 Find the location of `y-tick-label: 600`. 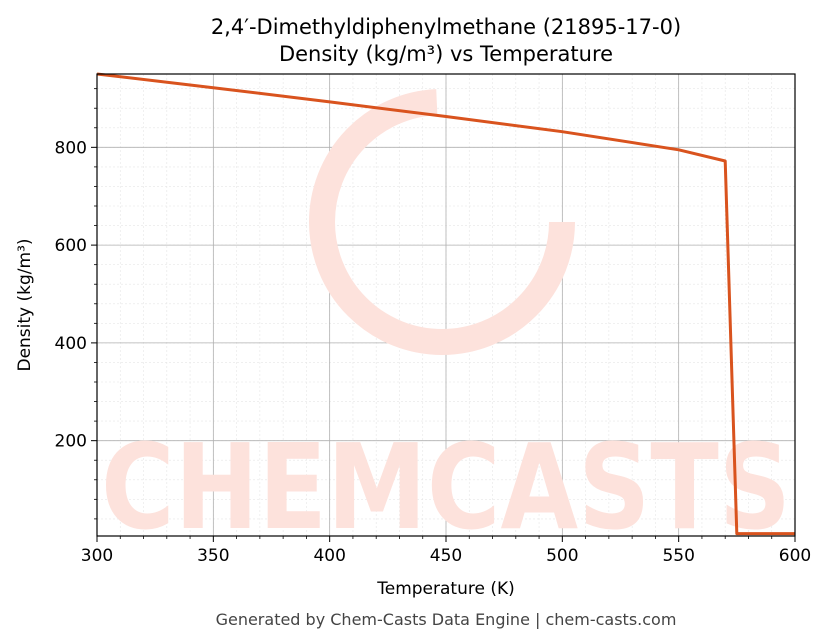

y-tick-label: 600 is located at coordinates (71, 246).